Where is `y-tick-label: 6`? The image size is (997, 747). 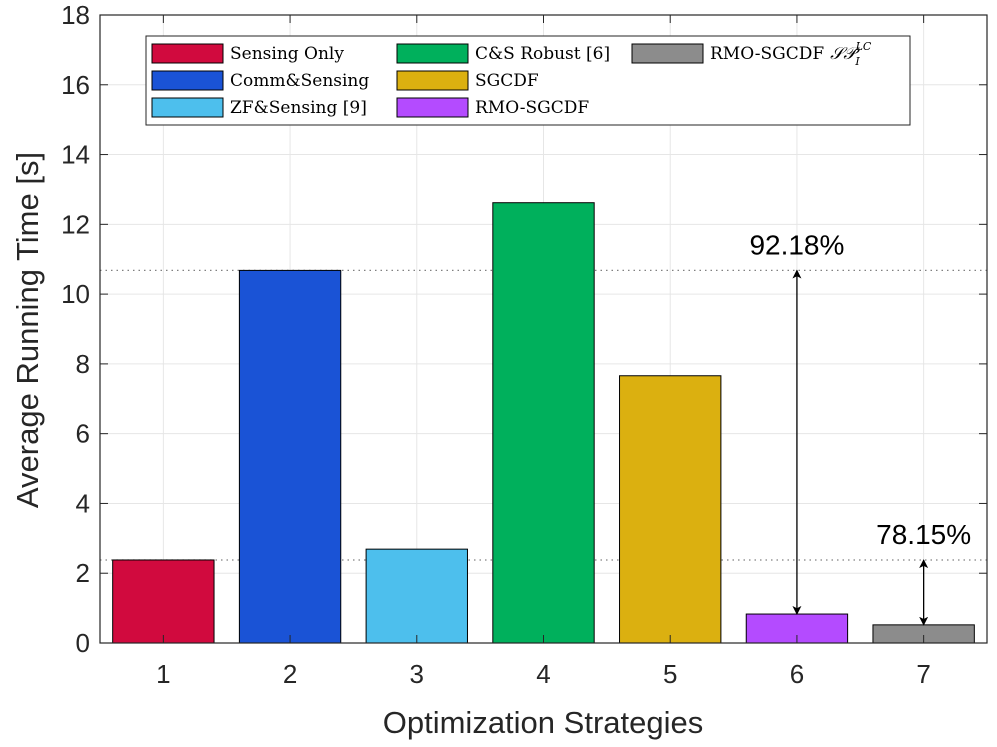 y-tick-label: 6 is located at coordinates (83, 434).